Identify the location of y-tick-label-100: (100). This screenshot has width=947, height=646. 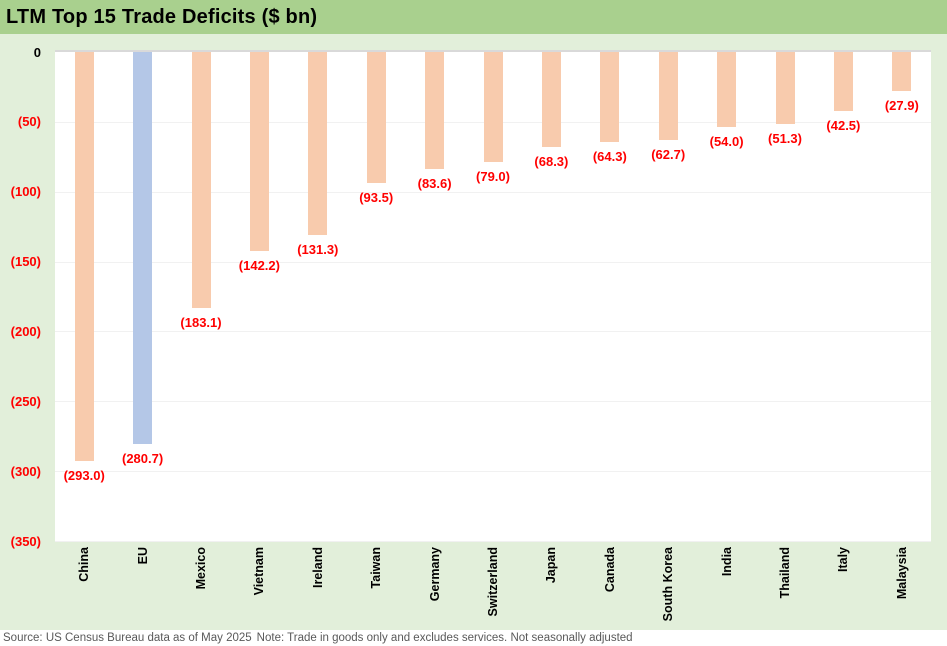
(25, 192).